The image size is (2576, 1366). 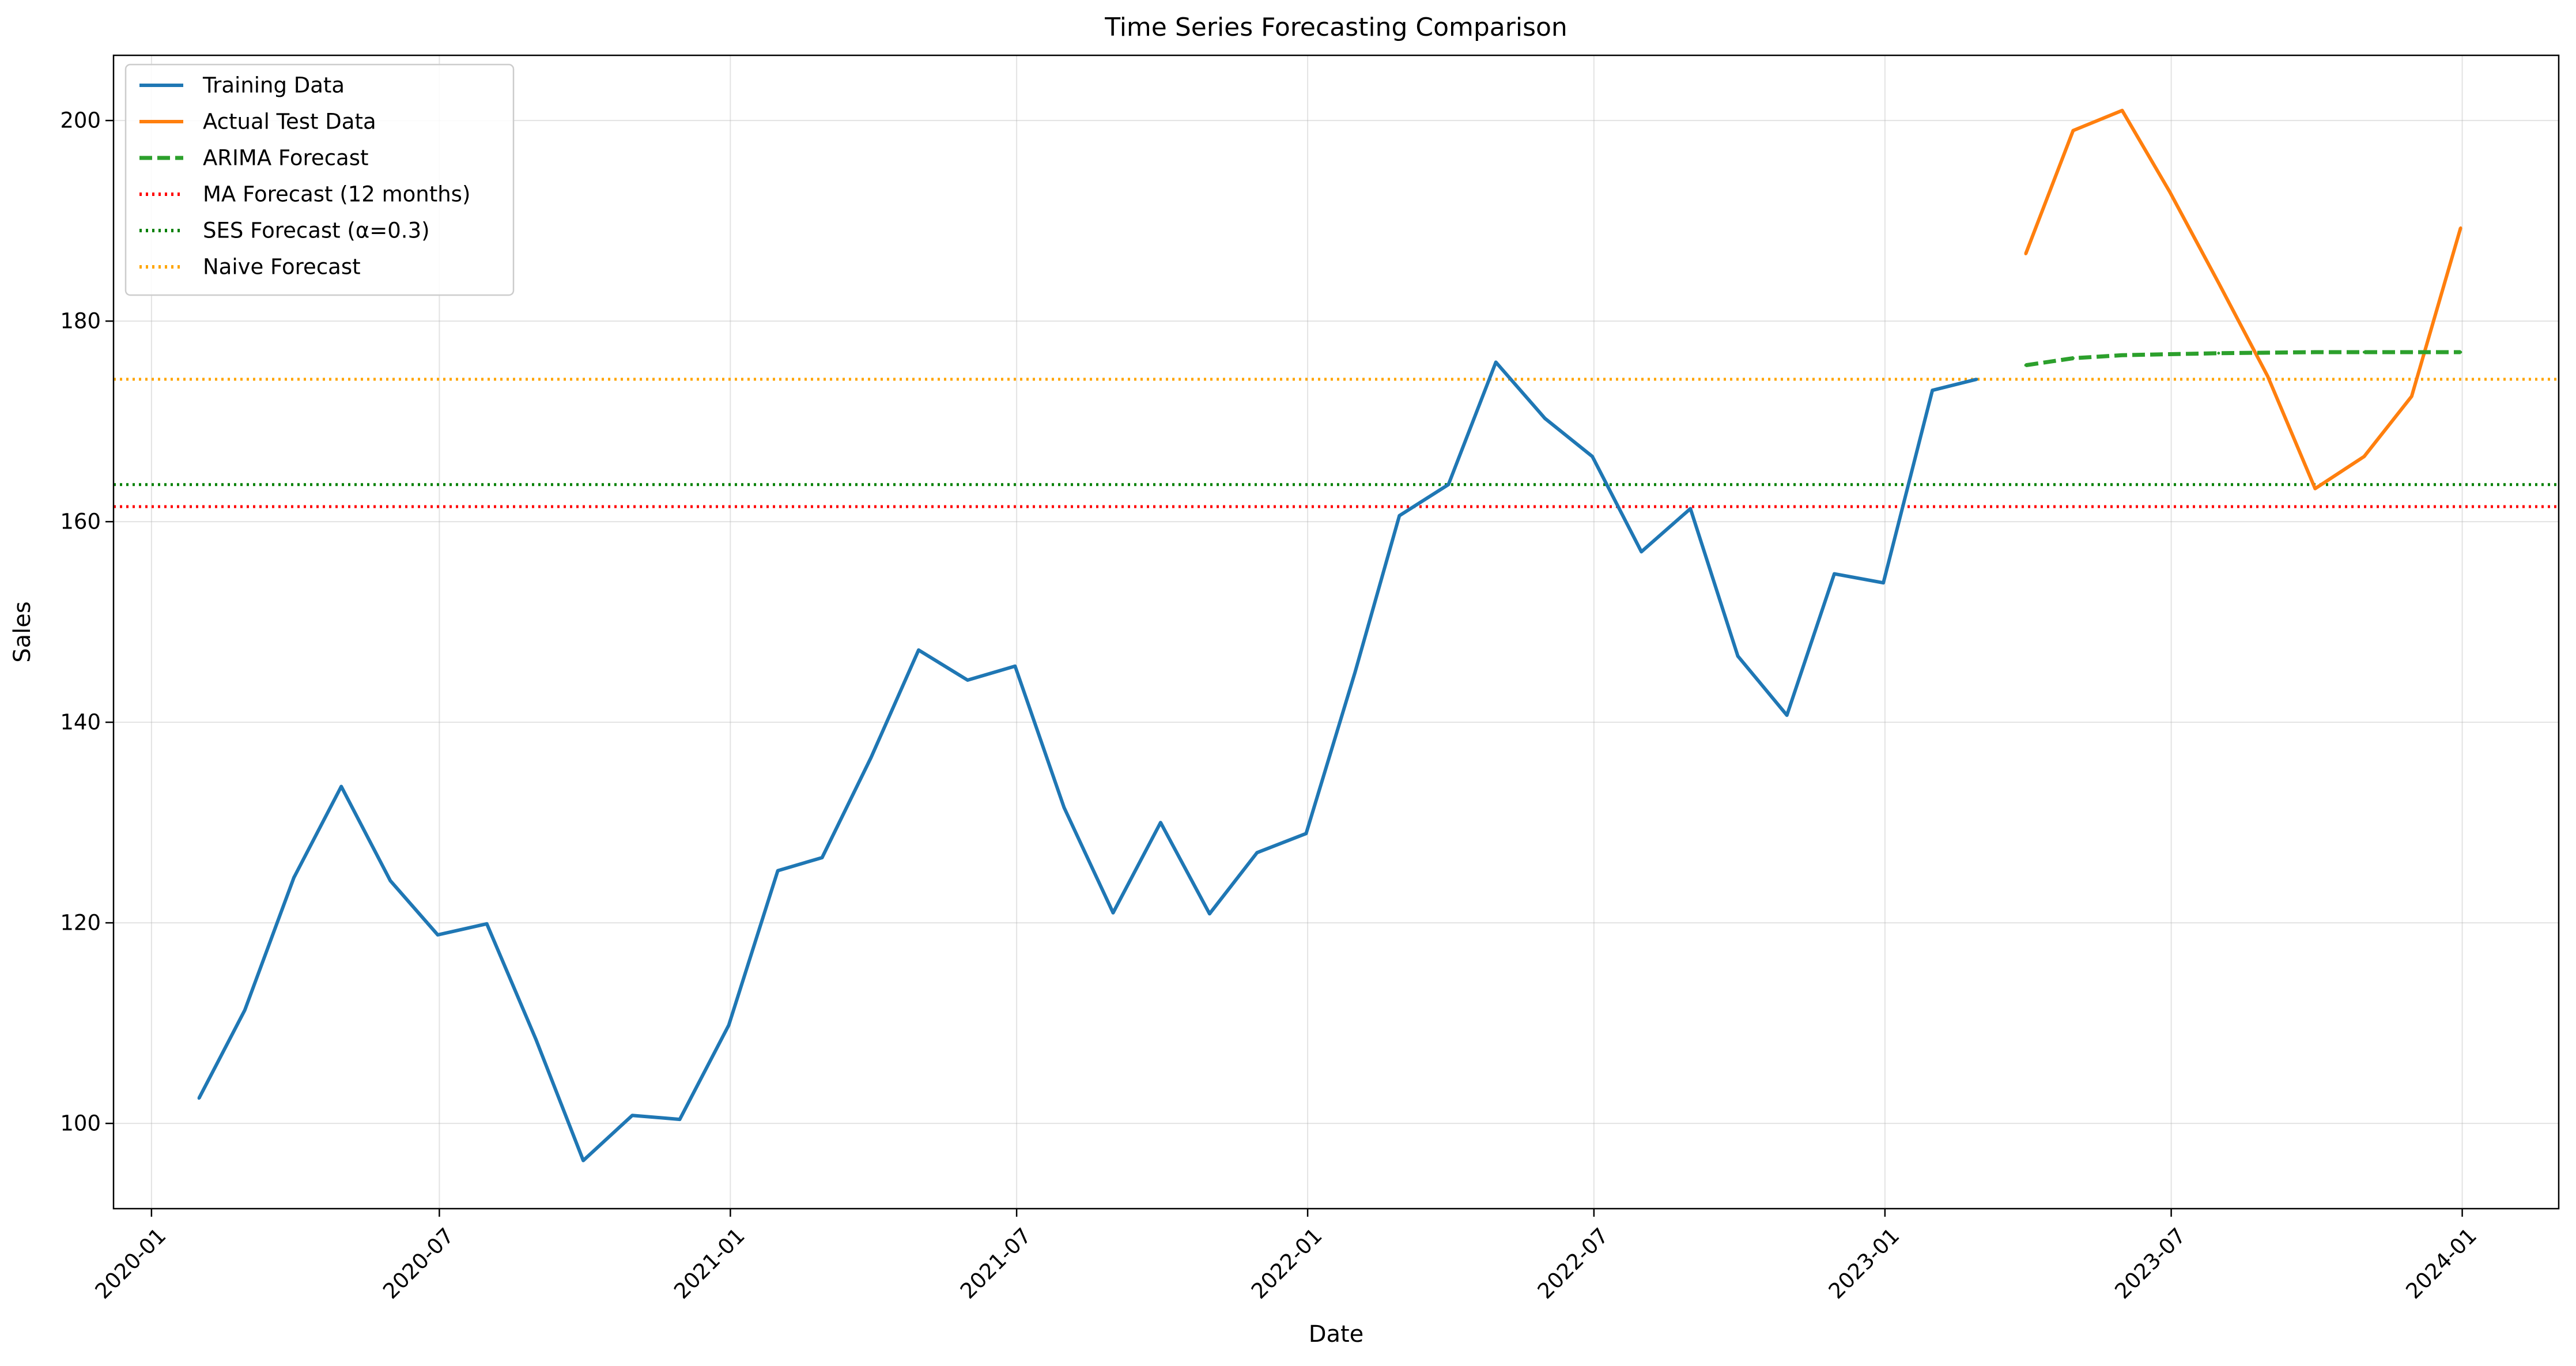 What do you see at coordinates (80, 522) in the screenshot?
I see `y-tick-label: 160` at bounding box center [80, 522].